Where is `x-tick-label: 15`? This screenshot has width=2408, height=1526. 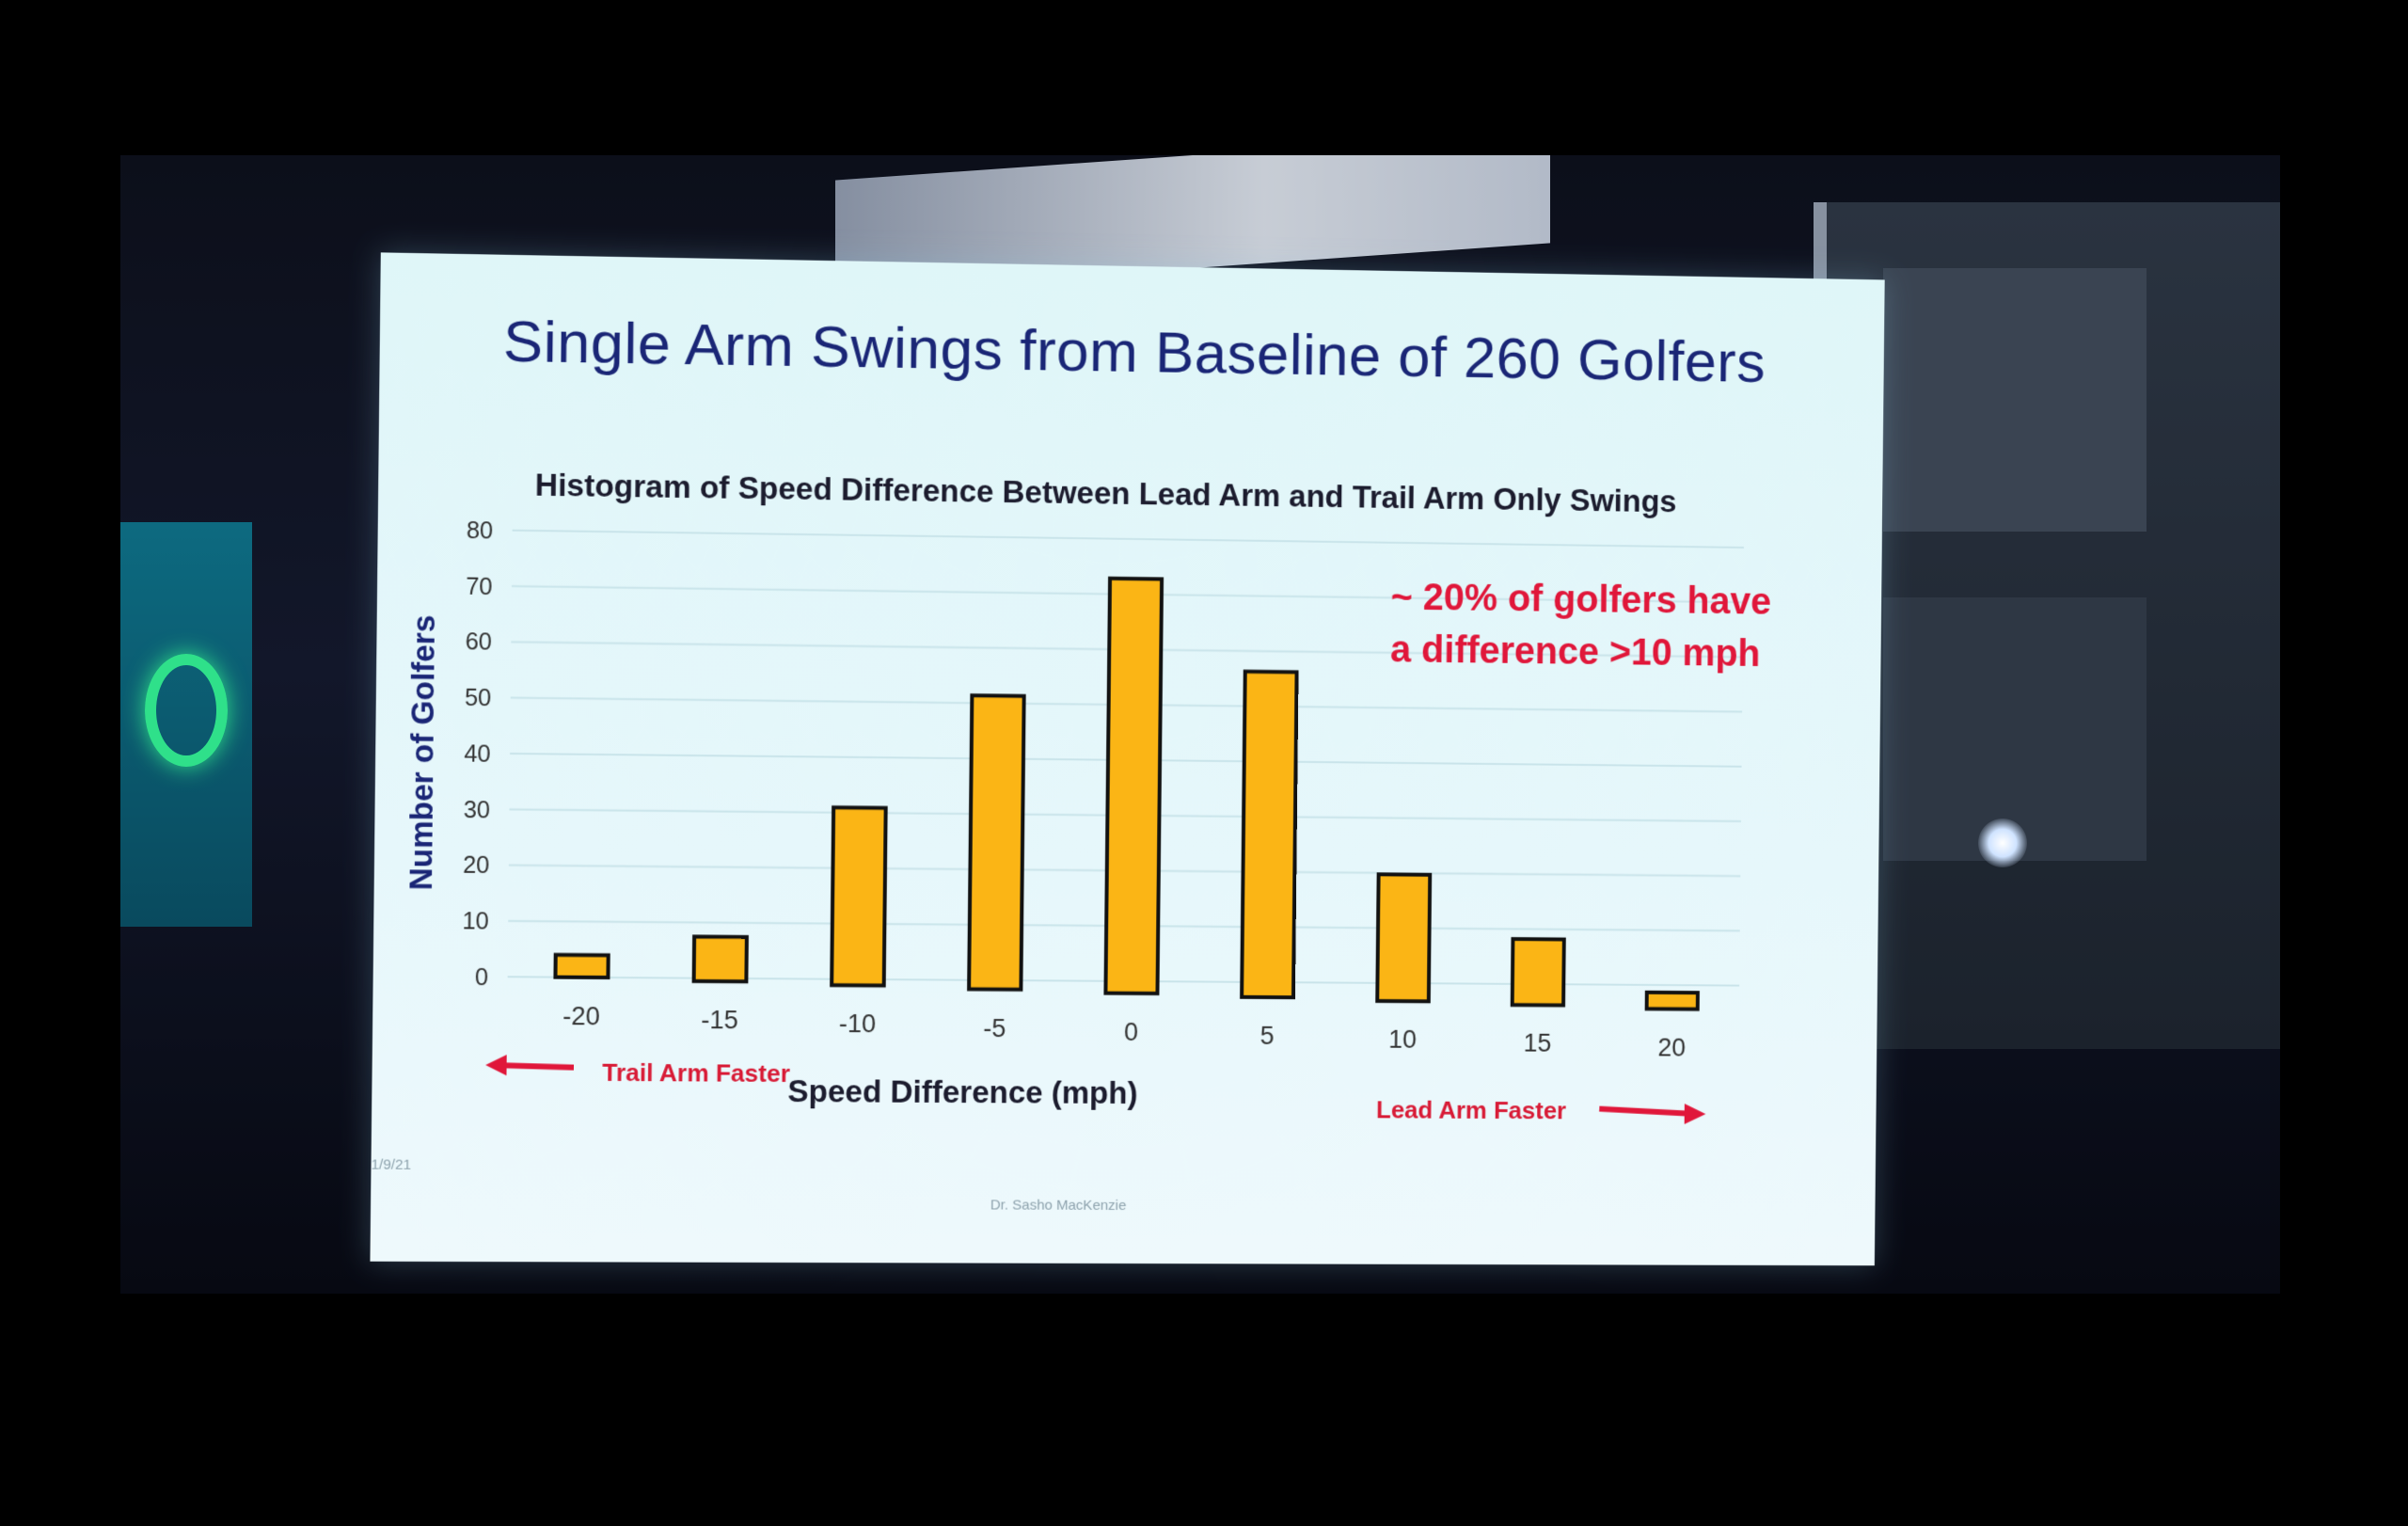
x-tick-label: 15 is located at coordinates (1538, 1042).